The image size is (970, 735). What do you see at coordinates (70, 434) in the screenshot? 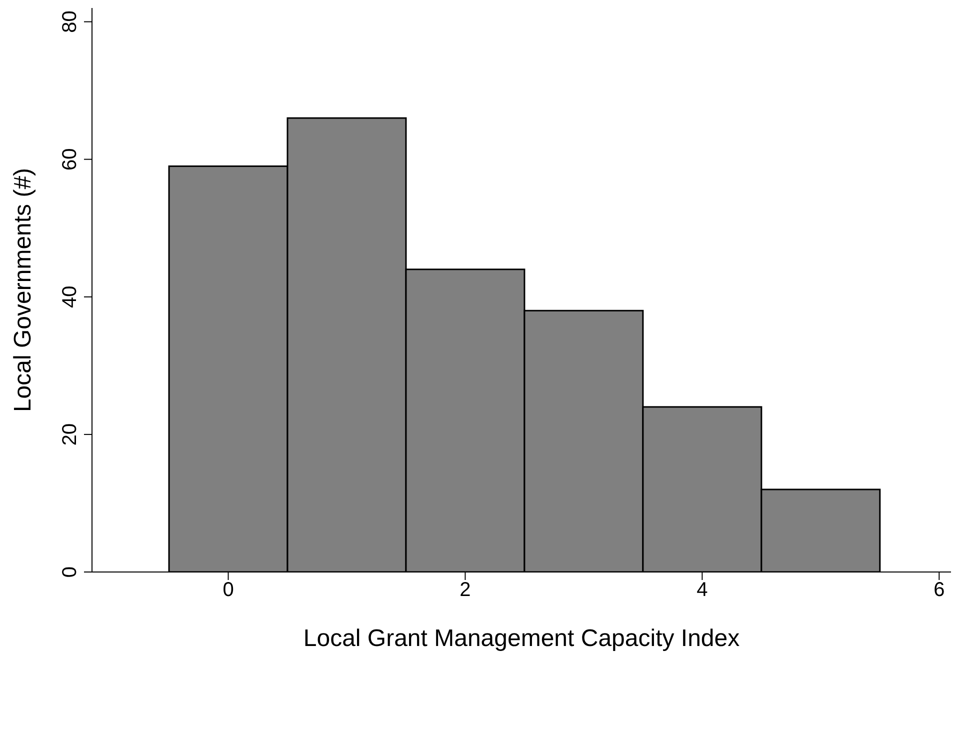
I see `y-tick-label: 20` at bounding box center [70, 434].